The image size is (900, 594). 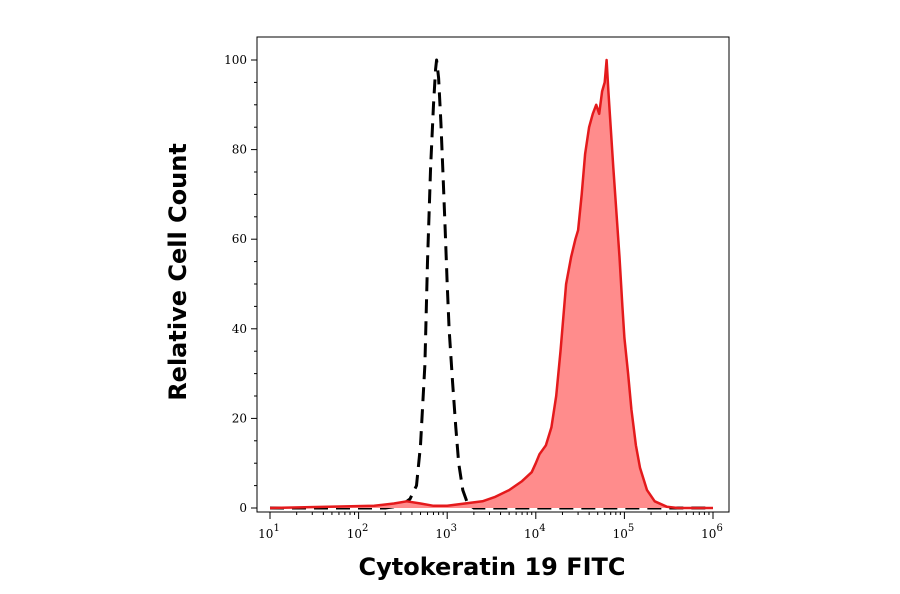 What do you see at coordinates (178, 272) in the screenshot?
I see `y-axis-title: Relative Cell Count` at bounding box center [178, 272].